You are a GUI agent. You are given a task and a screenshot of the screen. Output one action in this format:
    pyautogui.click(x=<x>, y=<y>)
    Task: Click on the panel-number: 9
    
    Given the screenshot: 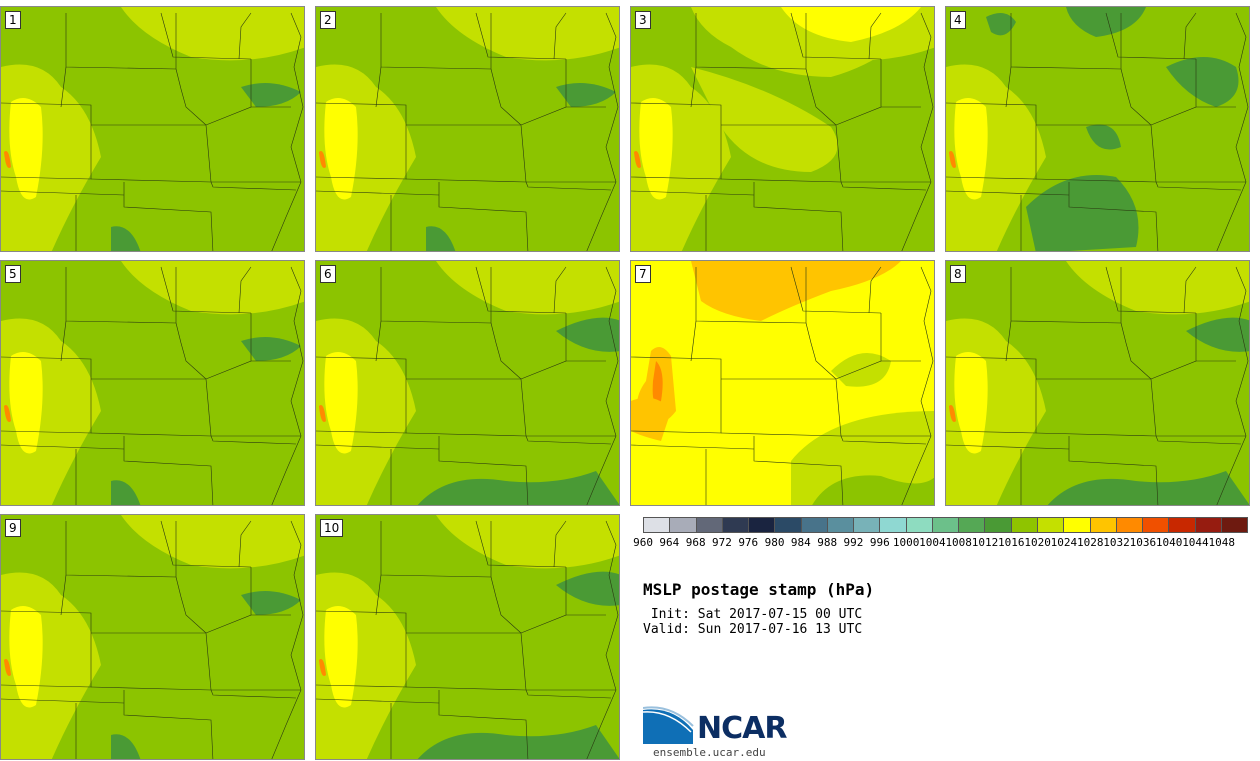 What is the action you would take?
    pyautogui.click(x=13, y=528)
    